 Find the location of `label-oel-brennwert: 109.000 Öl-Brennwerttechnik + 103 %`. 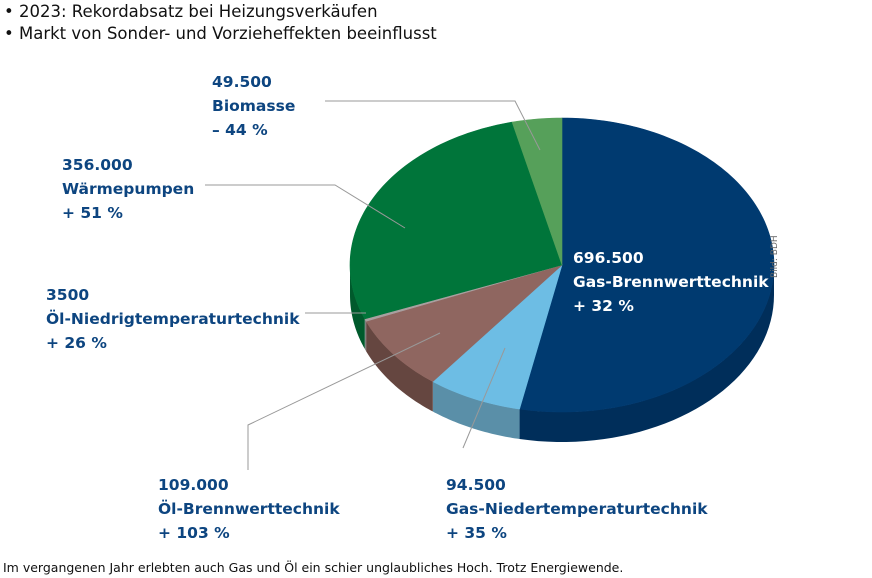

label-oel-brennwert: 109.000 Öl-Brennwerttechnik + 103 % is located at coordinates (249, 509).